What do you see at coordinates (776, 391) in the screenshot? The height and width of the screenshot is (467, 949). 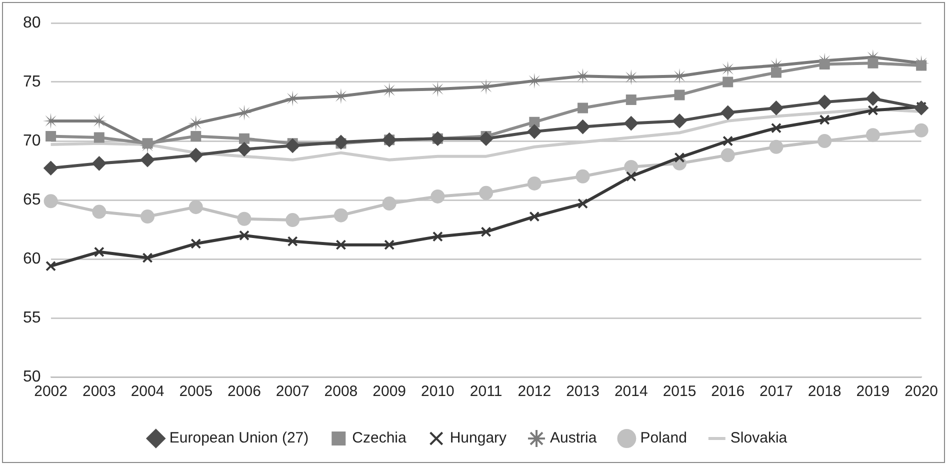 I see `x-tick-label: 2017` at bounding box center [776, 391].